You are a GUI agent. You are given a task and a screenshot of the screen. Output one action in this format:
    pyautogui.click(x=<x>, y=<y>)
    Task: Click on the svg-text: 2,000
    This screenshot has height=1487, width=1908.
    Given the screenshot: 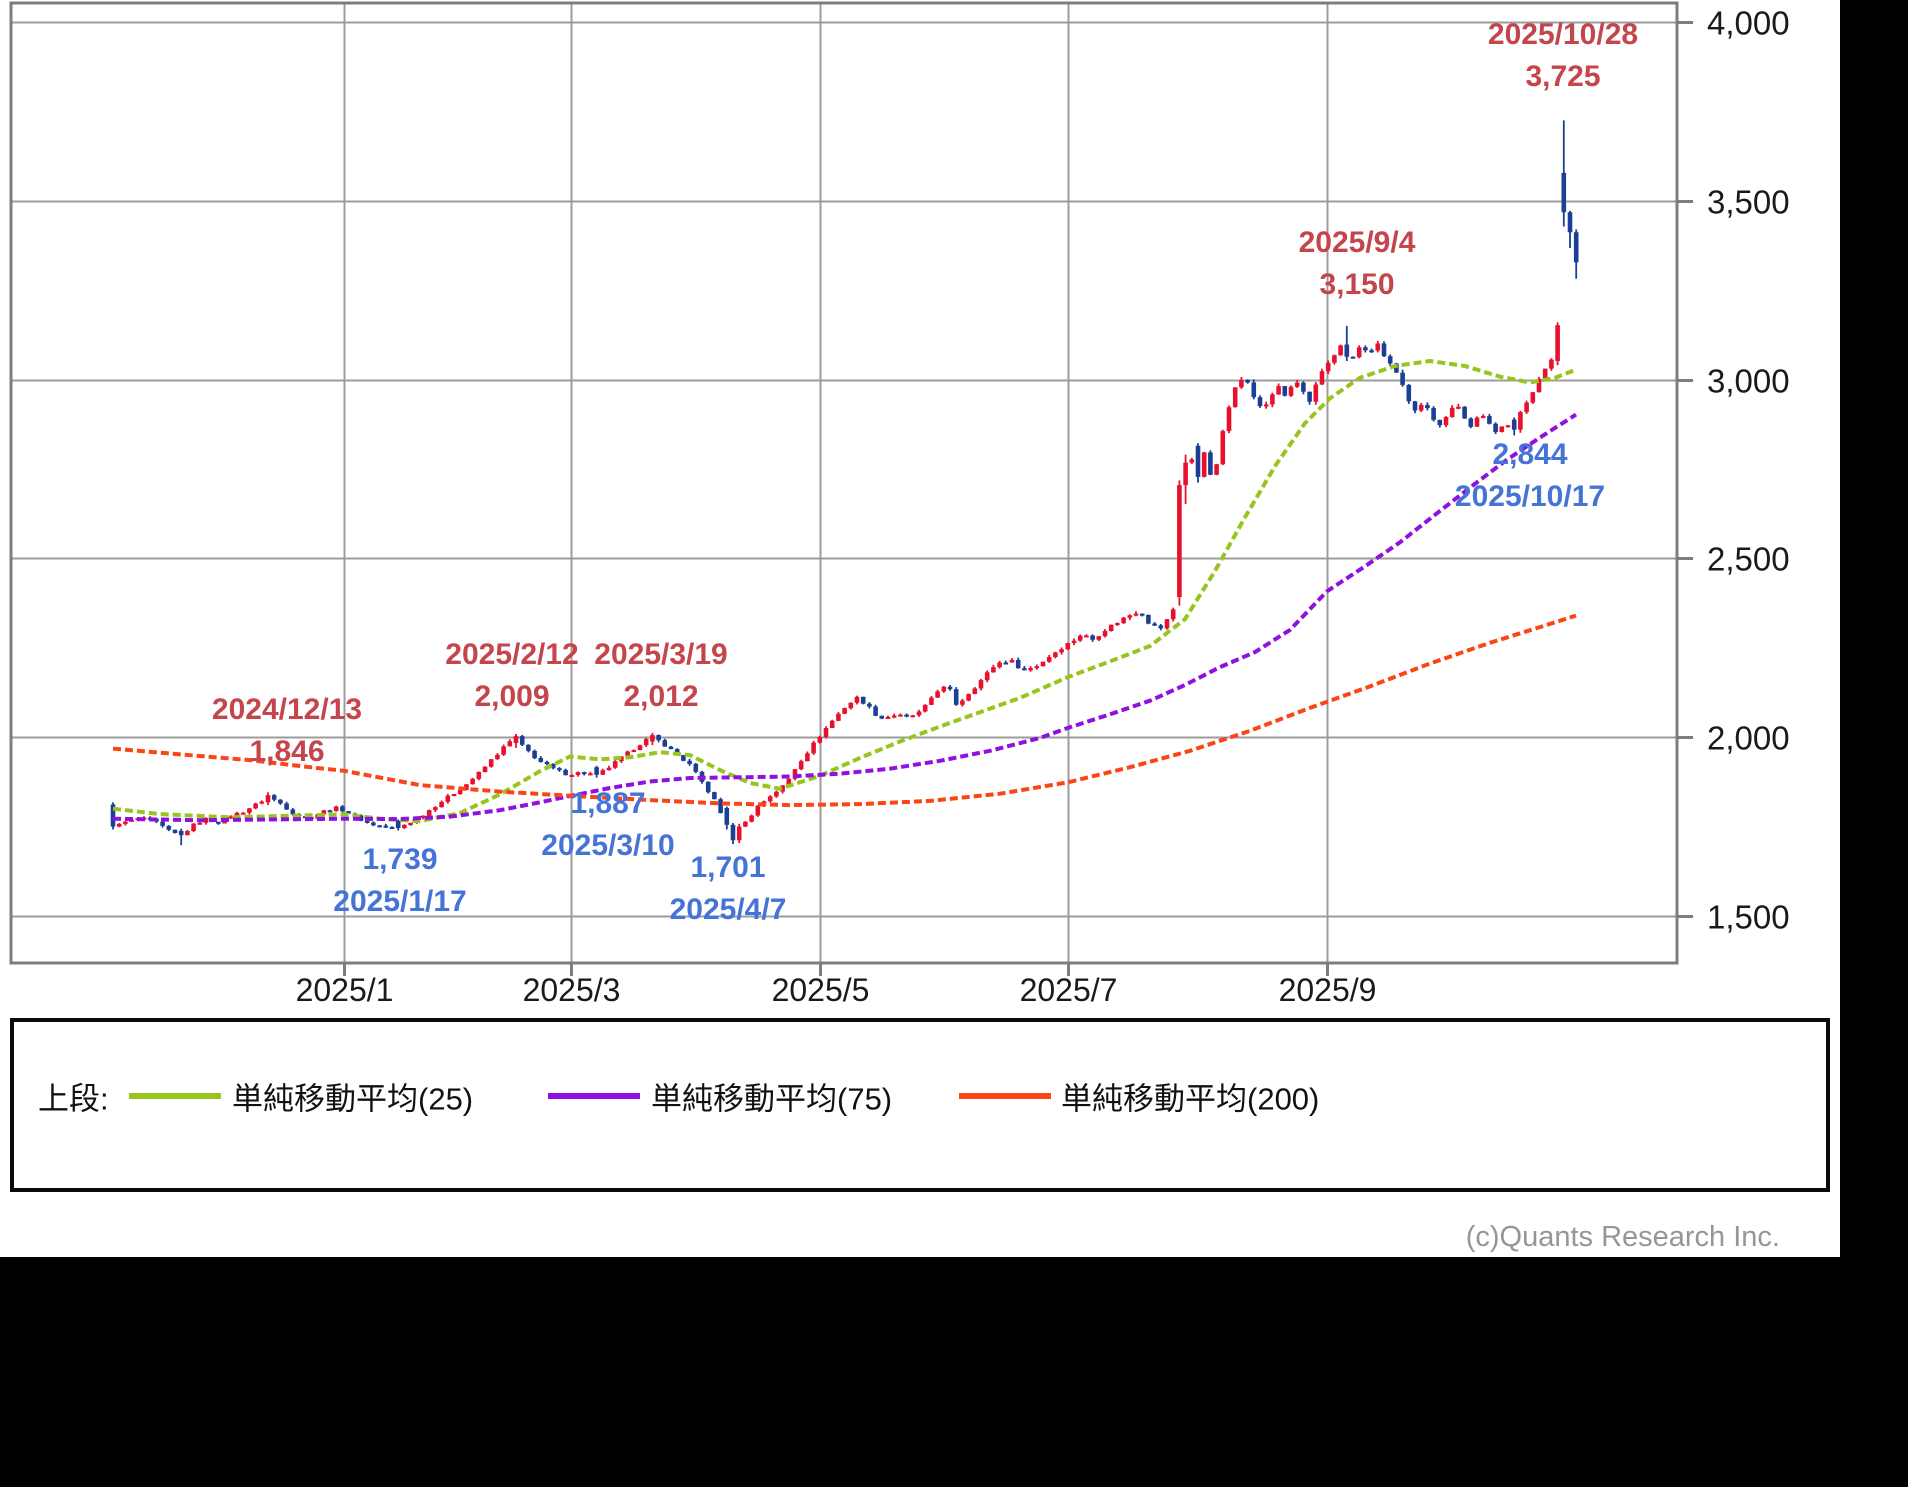 What is the action you would take?
    pyautogui.click(x=1748, y=738)
    